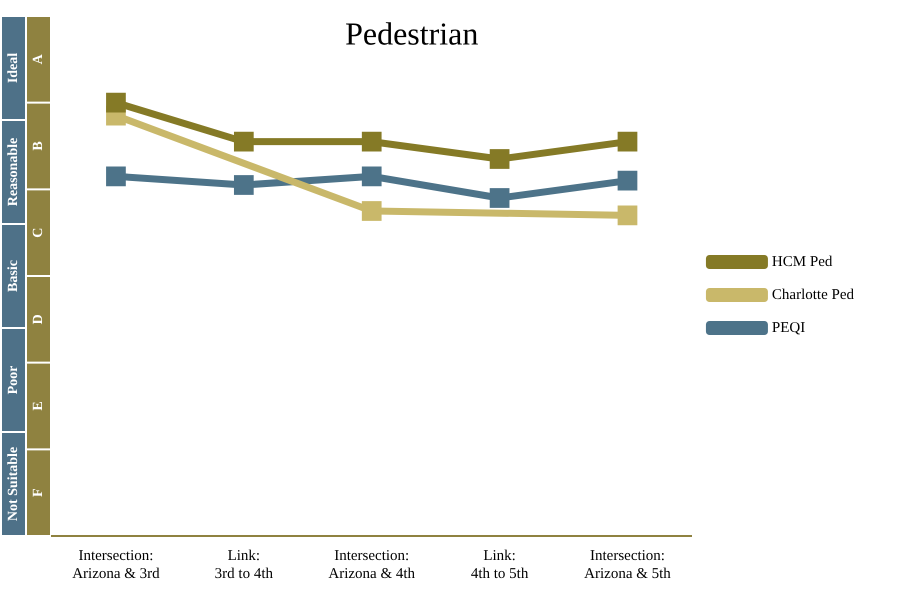 The height and width of the screenshot is (592, 904). What do you see at coordinates (372, 565) in the screenshot?
I see `x-tick-label: Intersection: Arizona & 4th` at bounding box center [372, 565].